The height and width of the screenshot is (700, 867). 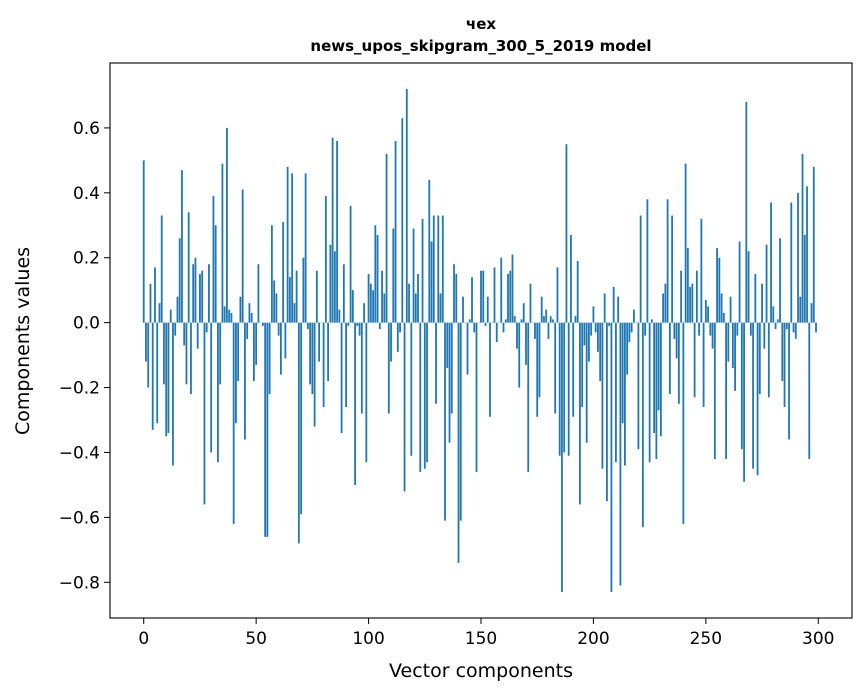 What do you see at coordinates (593, 639) in the screenshot?
I see `x-tick-label: 200` at bounding box center [593, 639].